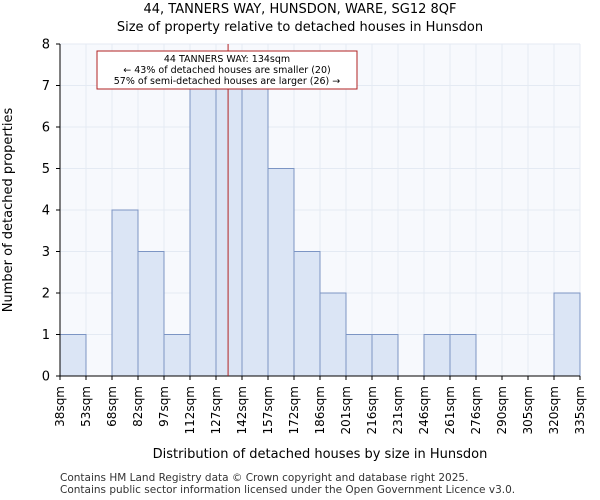 This screenshot has height=500, width=600. What do you see at coordinates (164, 406) in the screenshot?
I see `x-tick-label: 97sqm` at bounding box center [164, 406].